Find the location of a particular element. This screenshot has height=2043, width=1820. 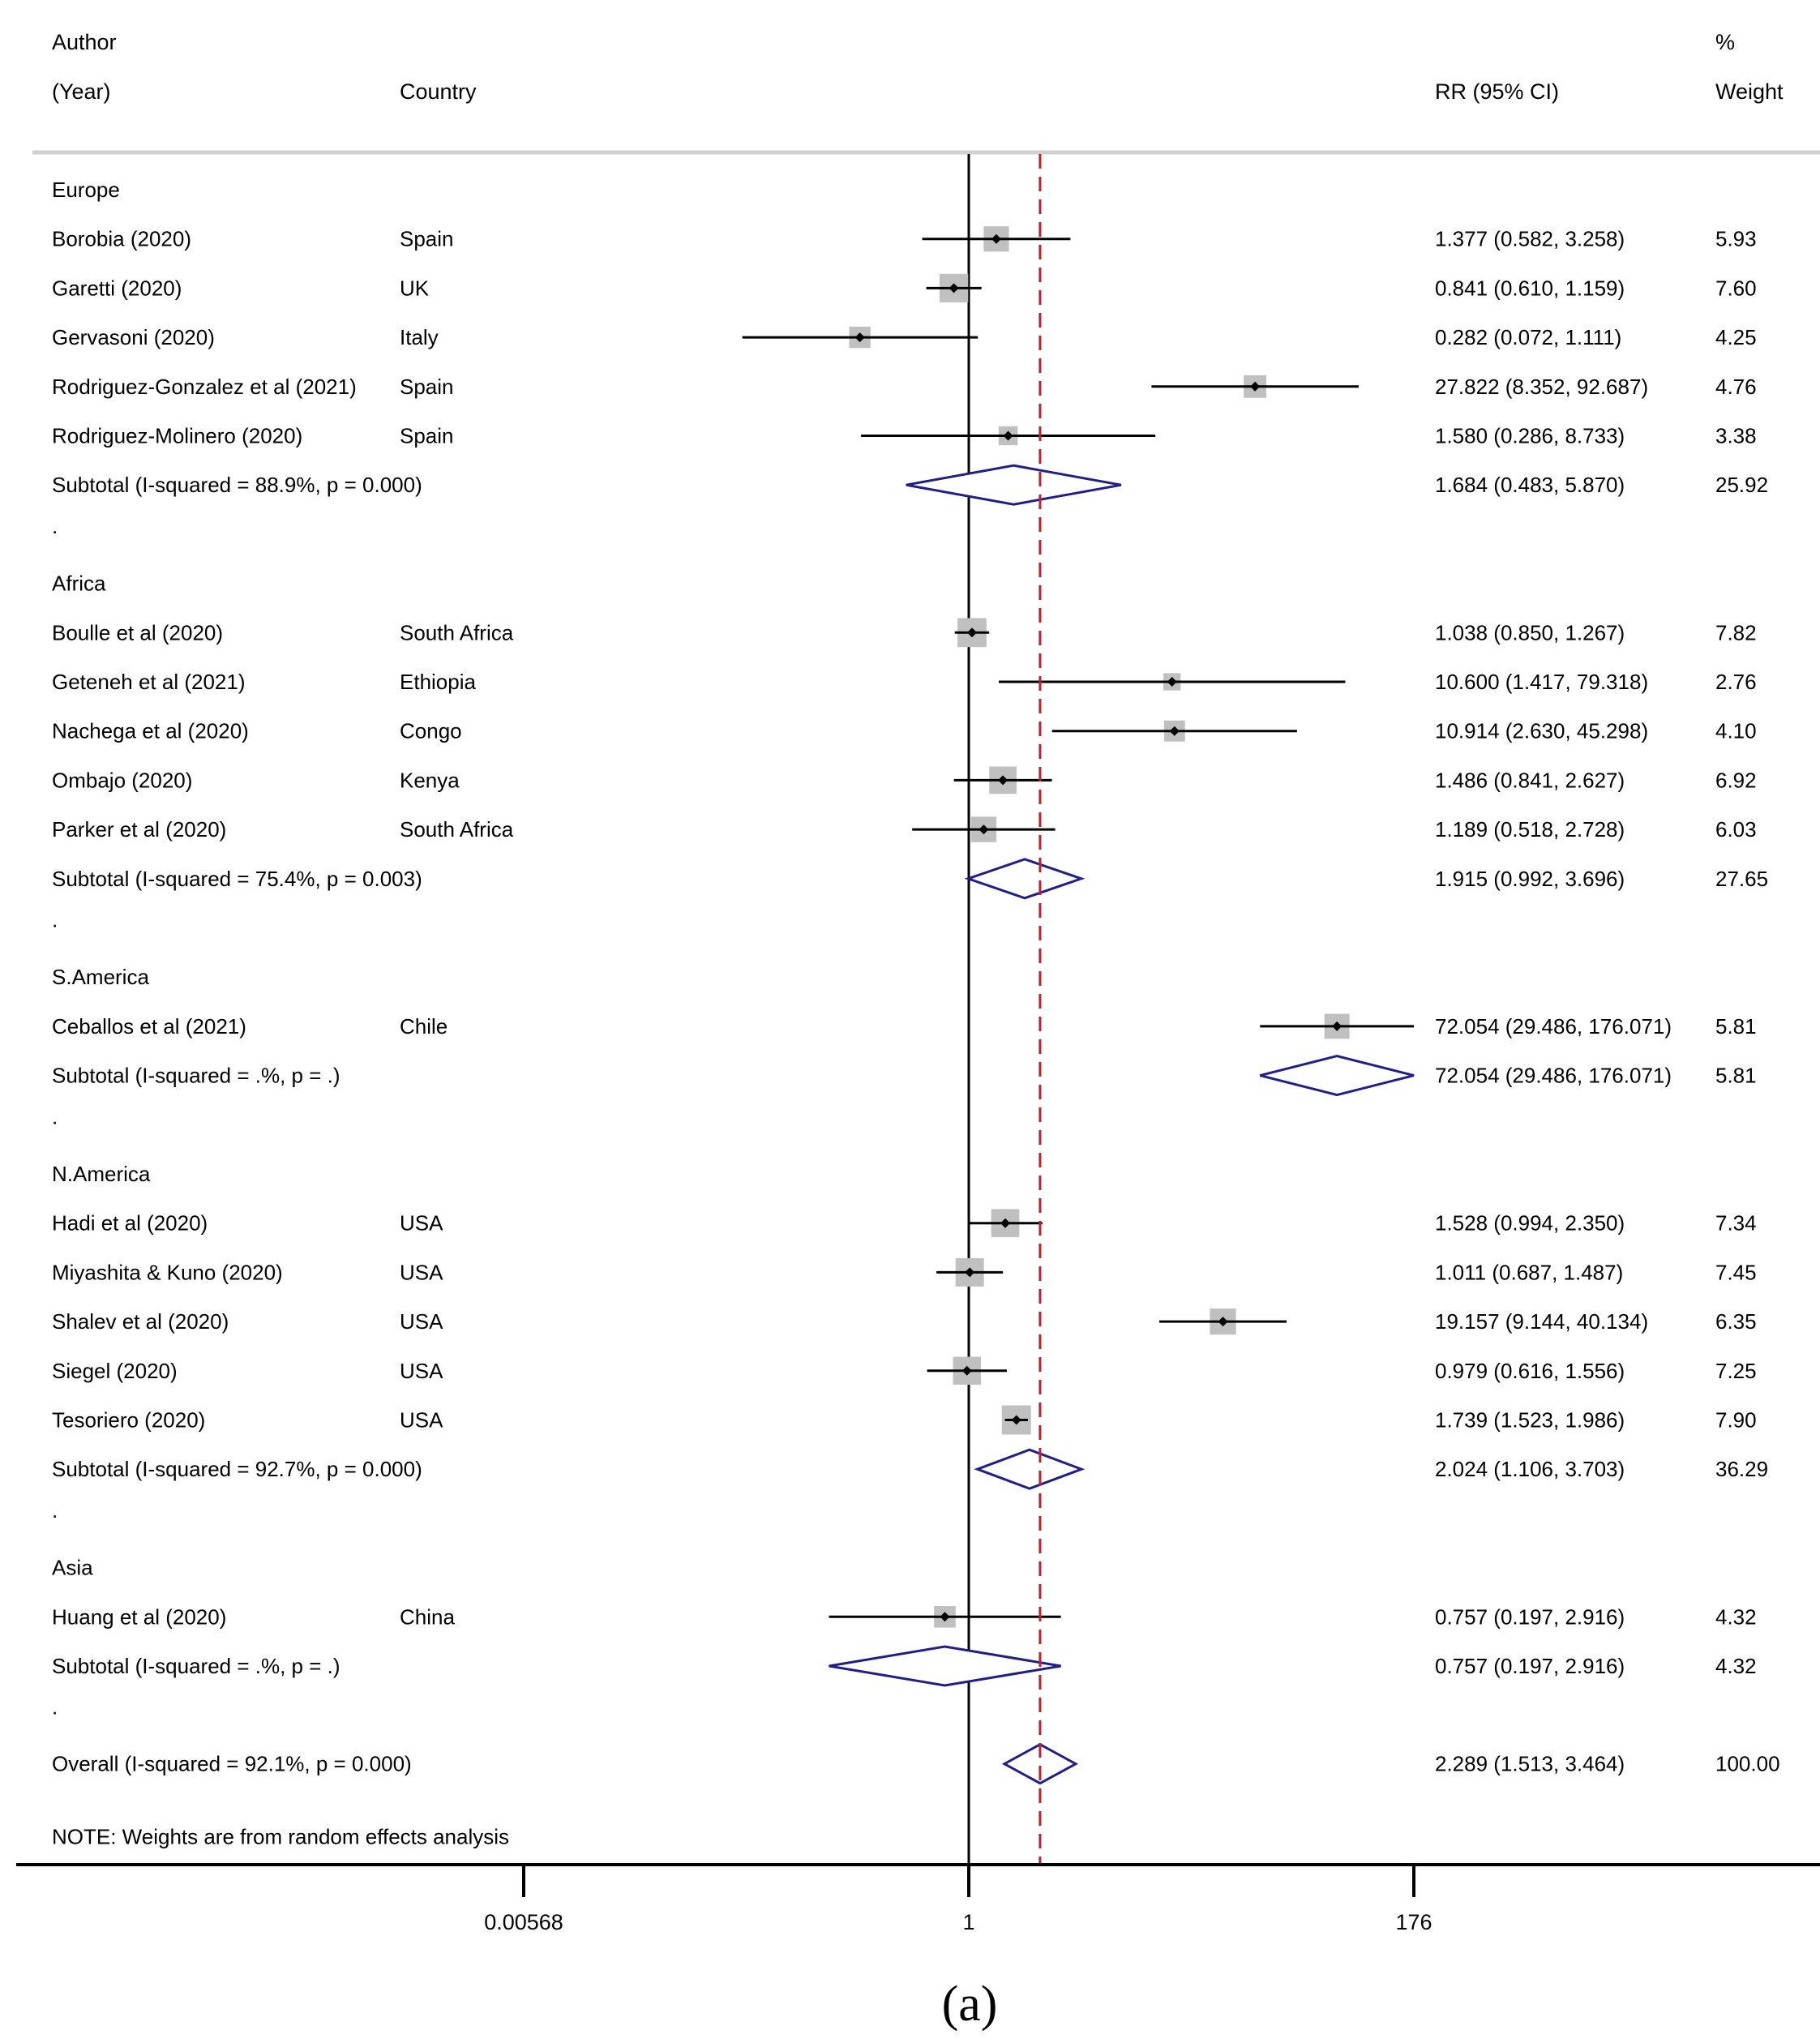

study-author: Tesoriero (2020) is located at coordinates (129, 1420).